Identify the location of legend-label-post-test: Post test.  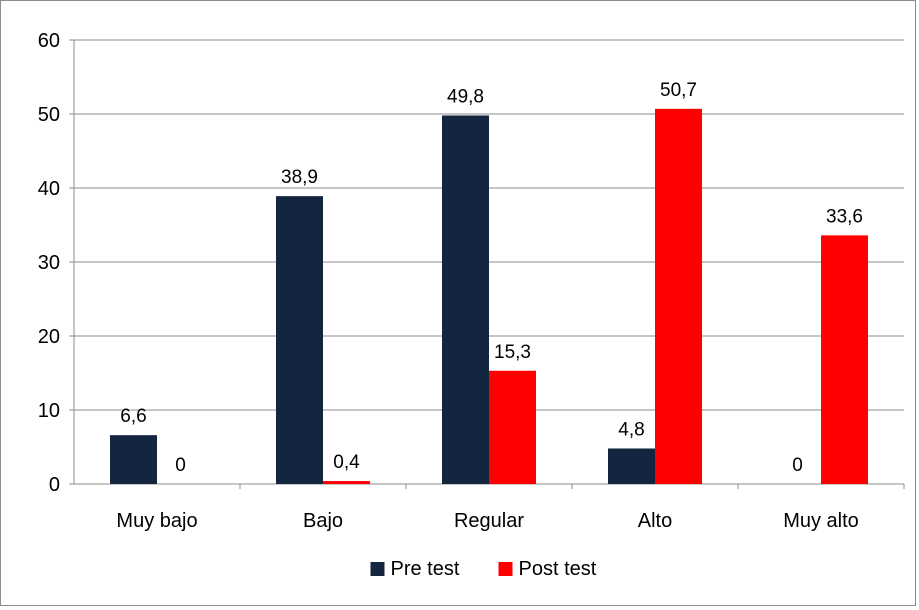
(558, 569).